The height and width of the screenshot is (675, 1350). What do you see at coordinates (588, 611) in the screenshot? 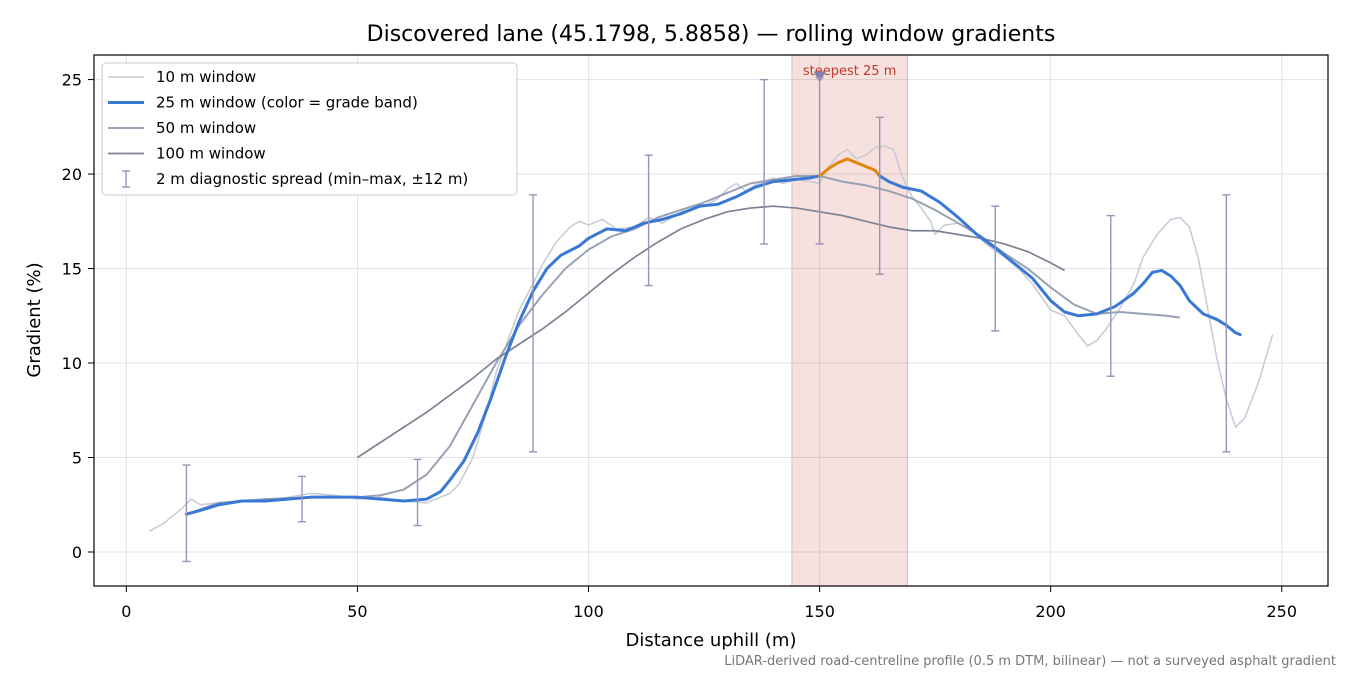
I see `x-tick-label: 100` at bounding box center [588, 611].